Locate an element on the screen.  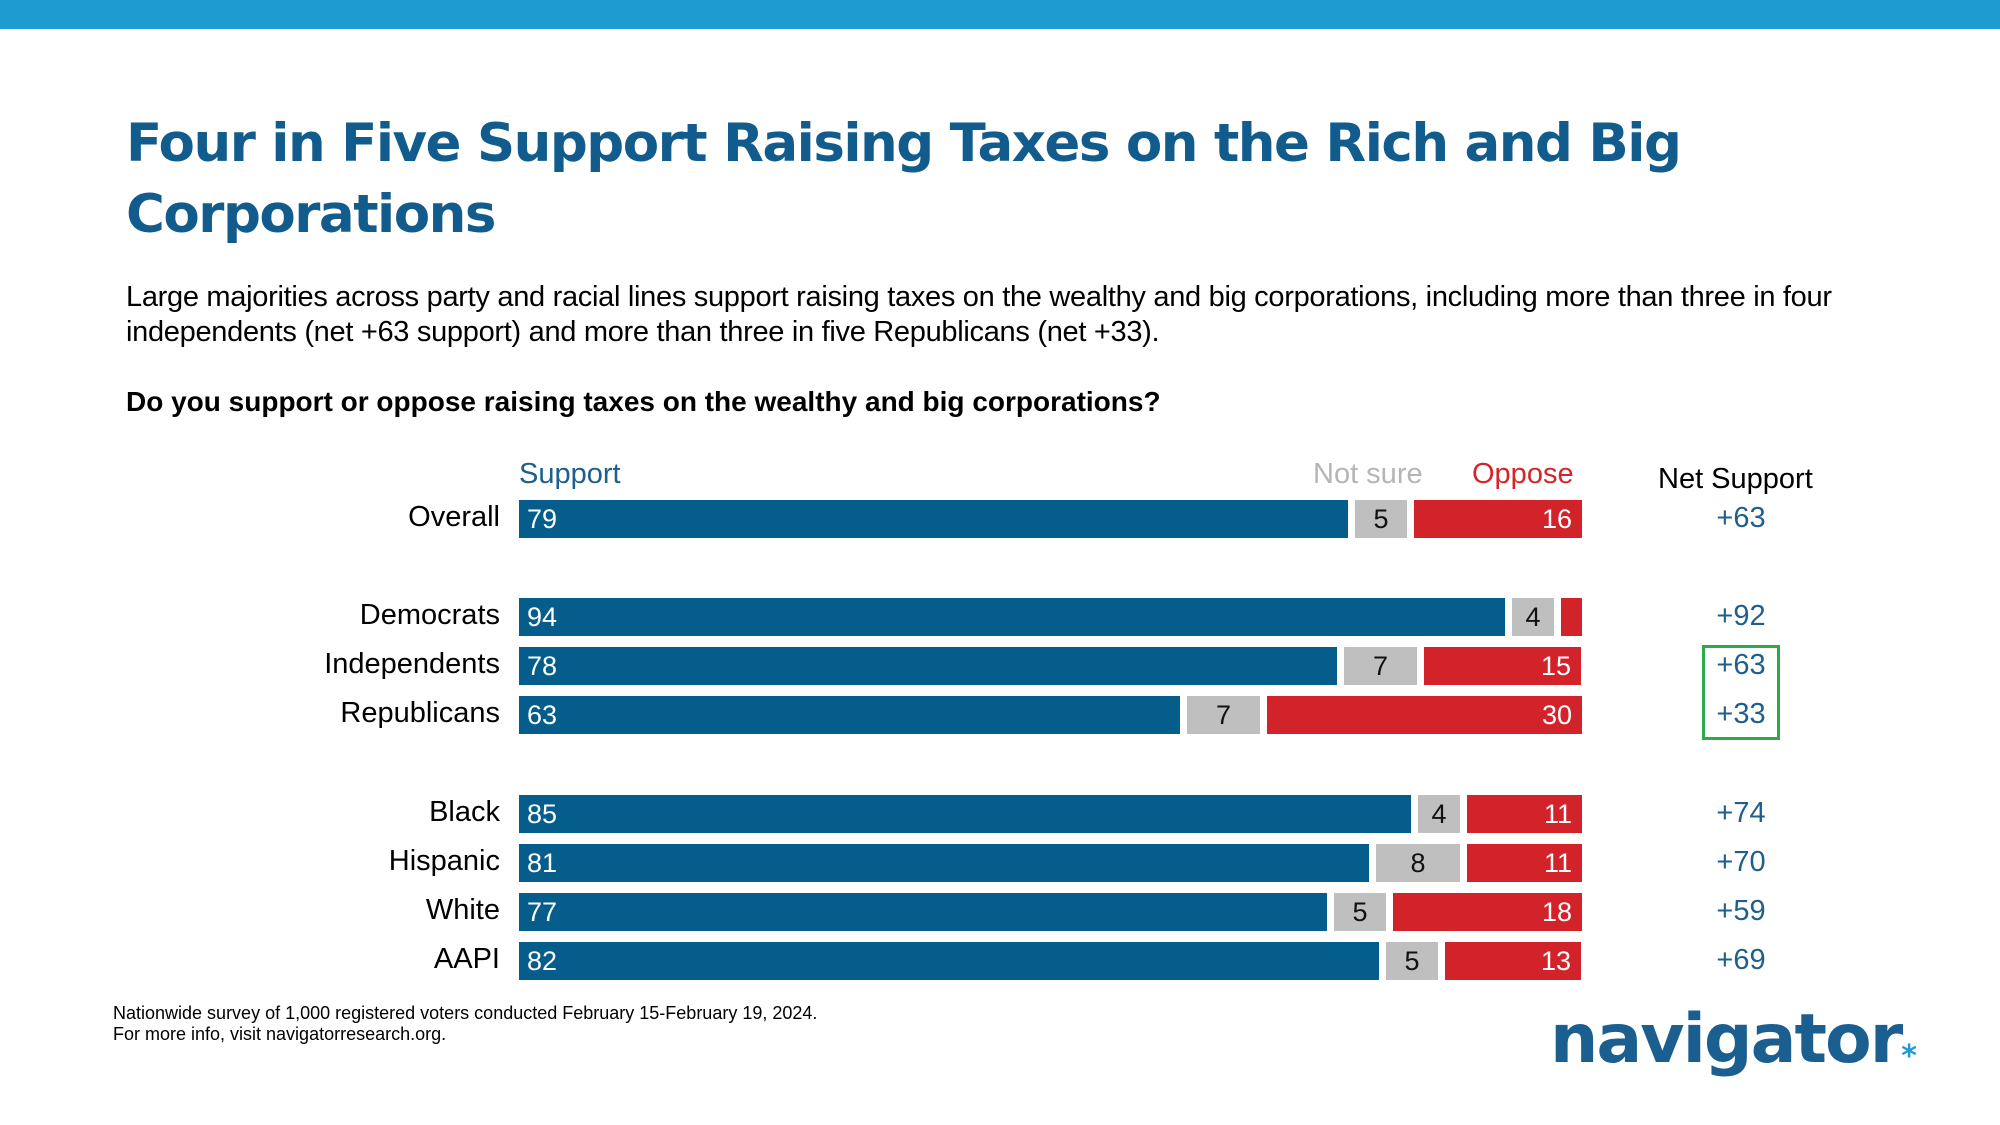
bar-oppose: 18 is located at coordinates (1487, 912).